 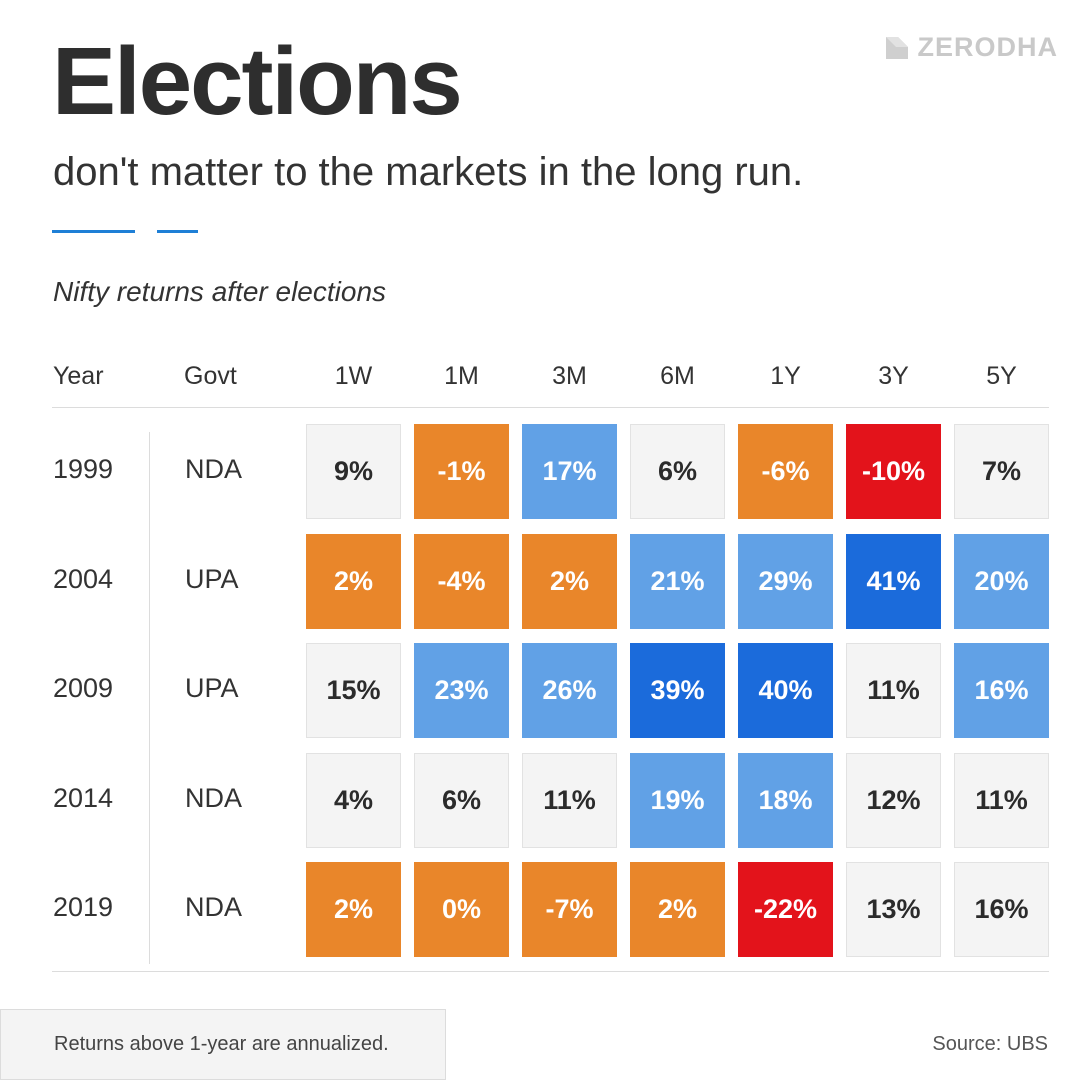 I want to click on brand-logo: ZERODHA, so click(x=972, y=47).